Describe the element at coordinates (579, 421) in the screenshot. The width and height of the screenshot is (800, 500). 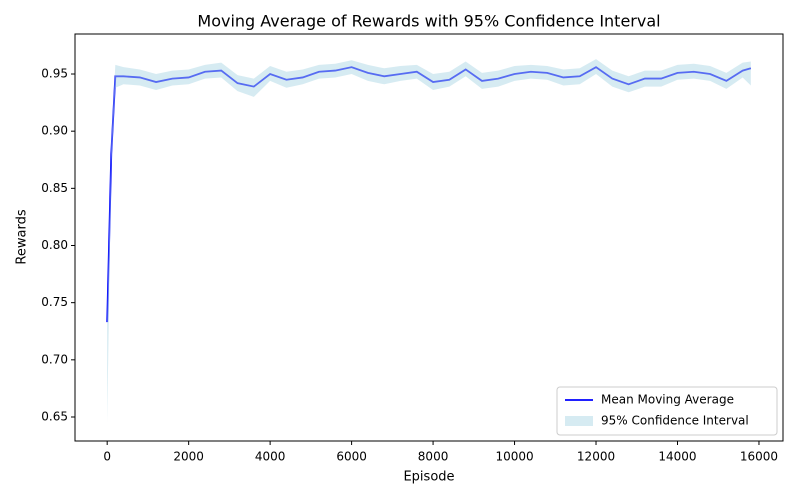
I see `legend-swatch` at that location.